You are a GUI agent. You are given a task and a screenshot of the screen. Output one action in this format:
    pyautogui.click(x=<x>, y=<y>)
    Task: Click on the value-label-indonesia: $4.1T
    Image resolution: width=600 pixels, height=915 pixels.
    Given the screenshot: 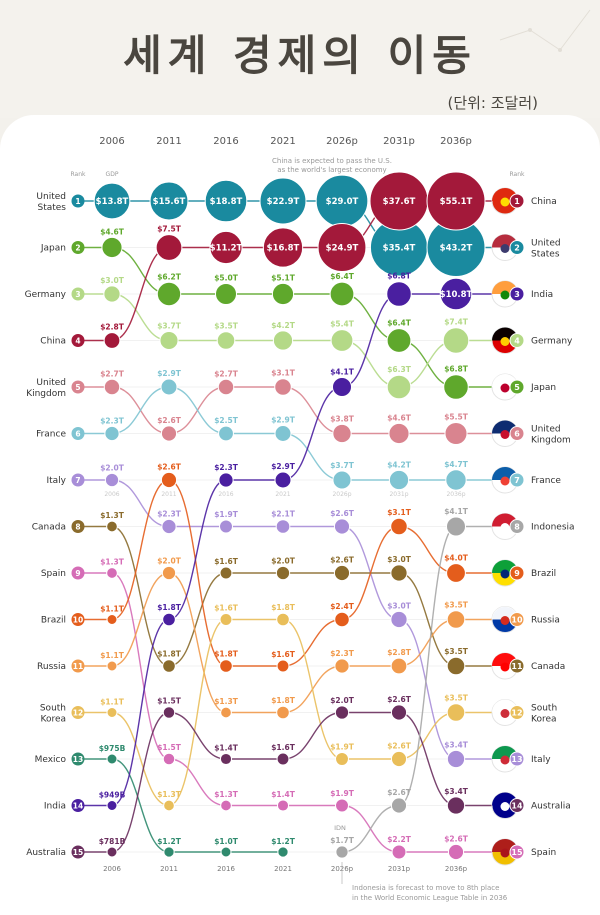 What is the action you would take?
    pyautogui.click(x=456, y=511)
    